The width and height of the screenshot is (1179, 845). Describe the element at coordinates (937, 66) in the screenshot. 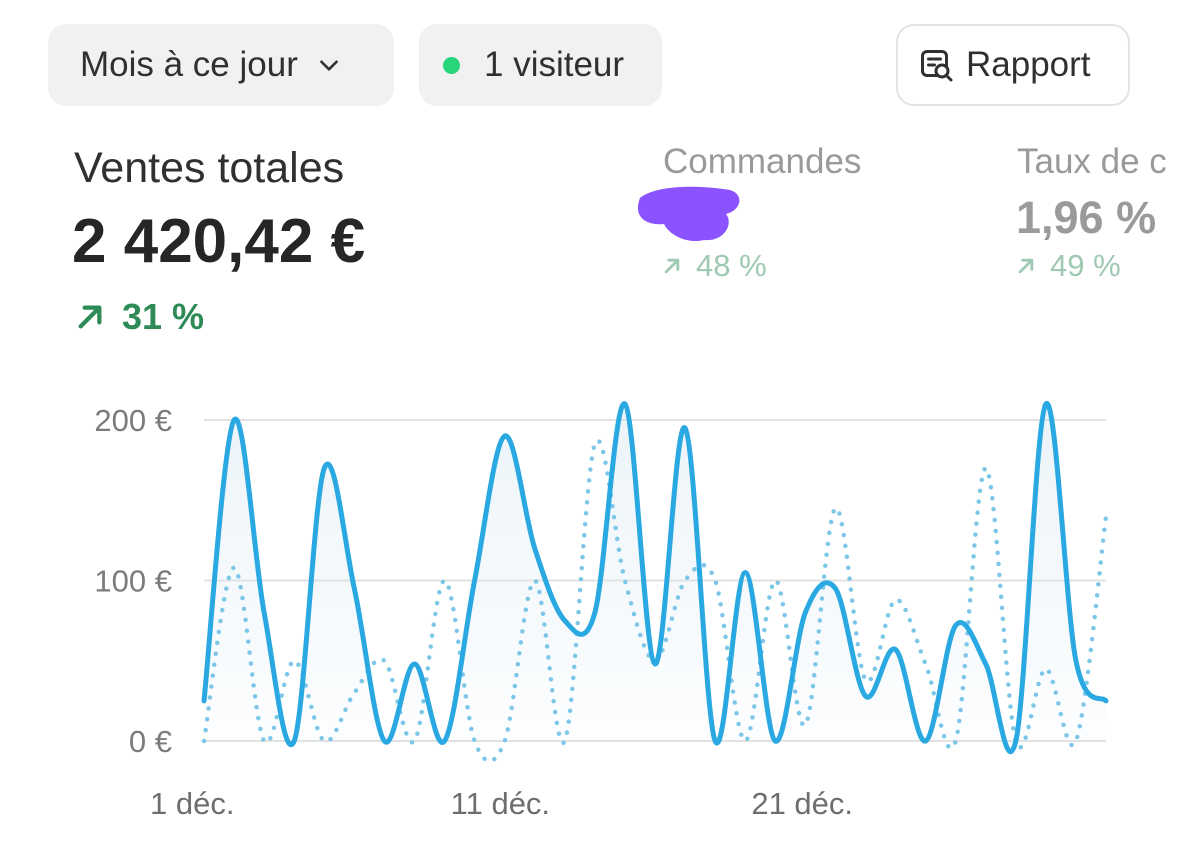

I see `report-search-icon` at that location.